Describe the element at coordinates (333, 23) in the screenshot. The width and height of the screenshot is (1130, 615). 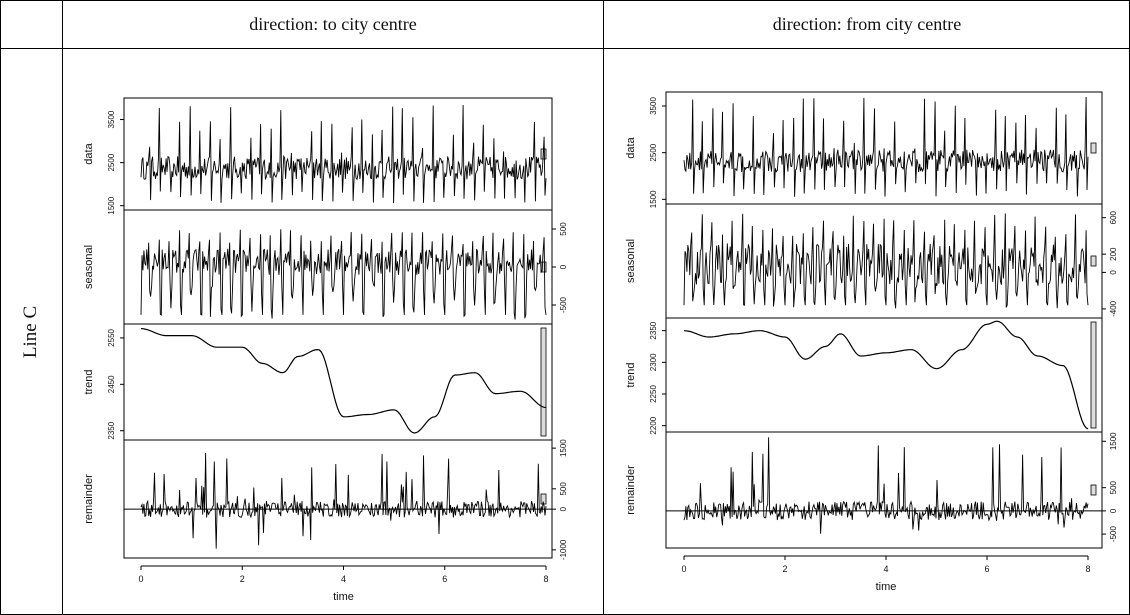
I see `header-to-city-centre: direction: to city centre` at that location.